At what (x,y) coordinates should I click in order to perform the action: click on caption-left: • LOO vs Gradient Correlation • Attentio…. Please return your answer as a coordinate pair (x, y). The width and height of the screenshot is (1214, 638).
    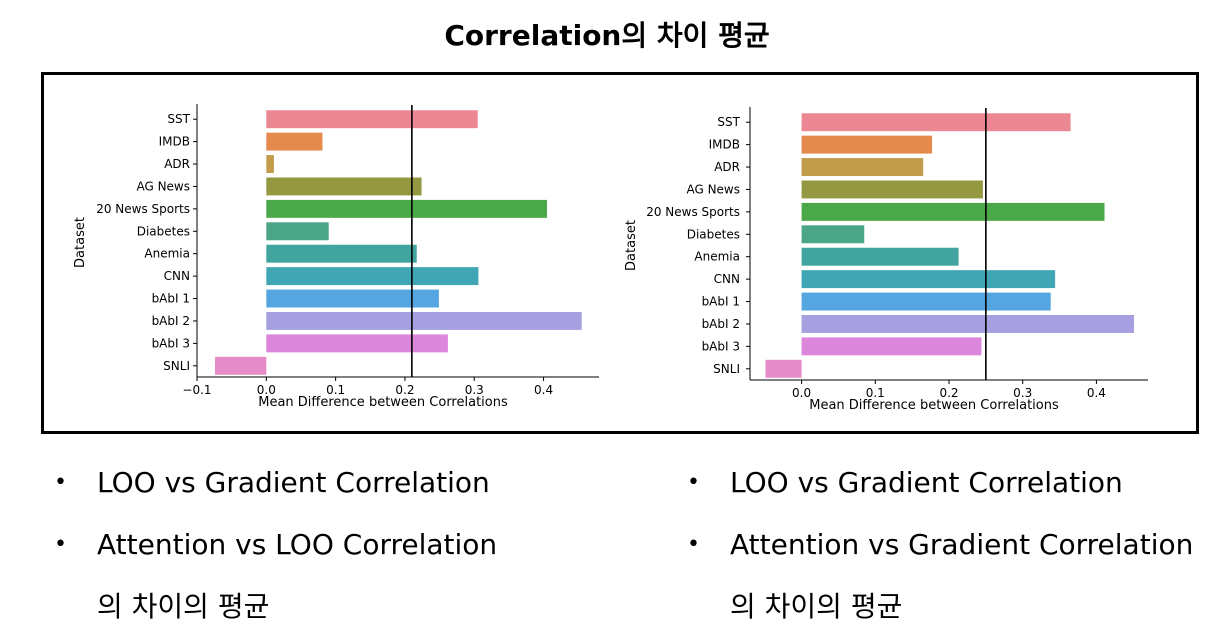
    Looking at the image, I should click on (275, 545).